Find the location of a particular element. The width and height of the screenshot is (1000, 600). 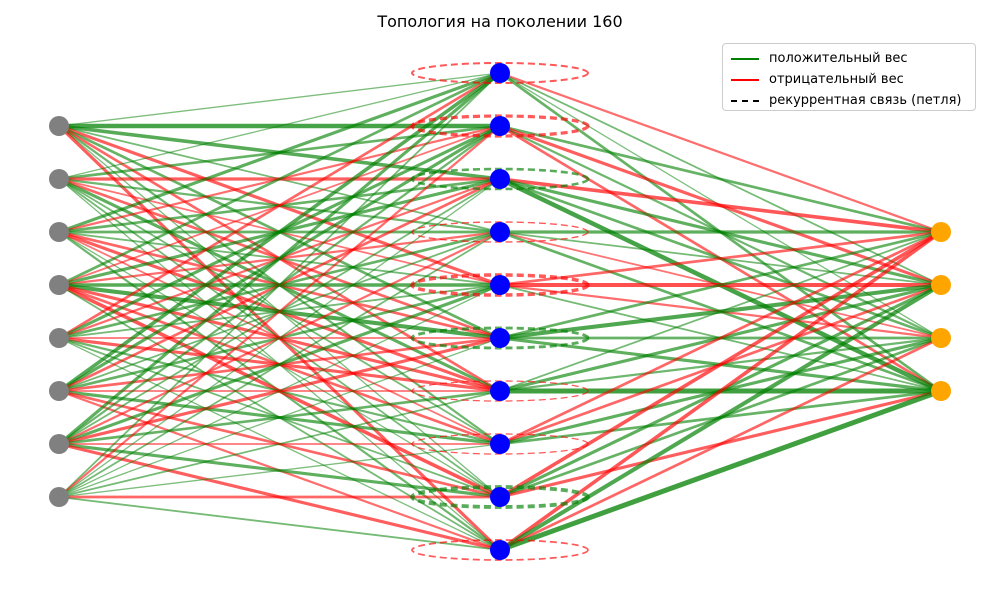

legend-negative-label: отрицательный вес is located at coordinates (836, 79).